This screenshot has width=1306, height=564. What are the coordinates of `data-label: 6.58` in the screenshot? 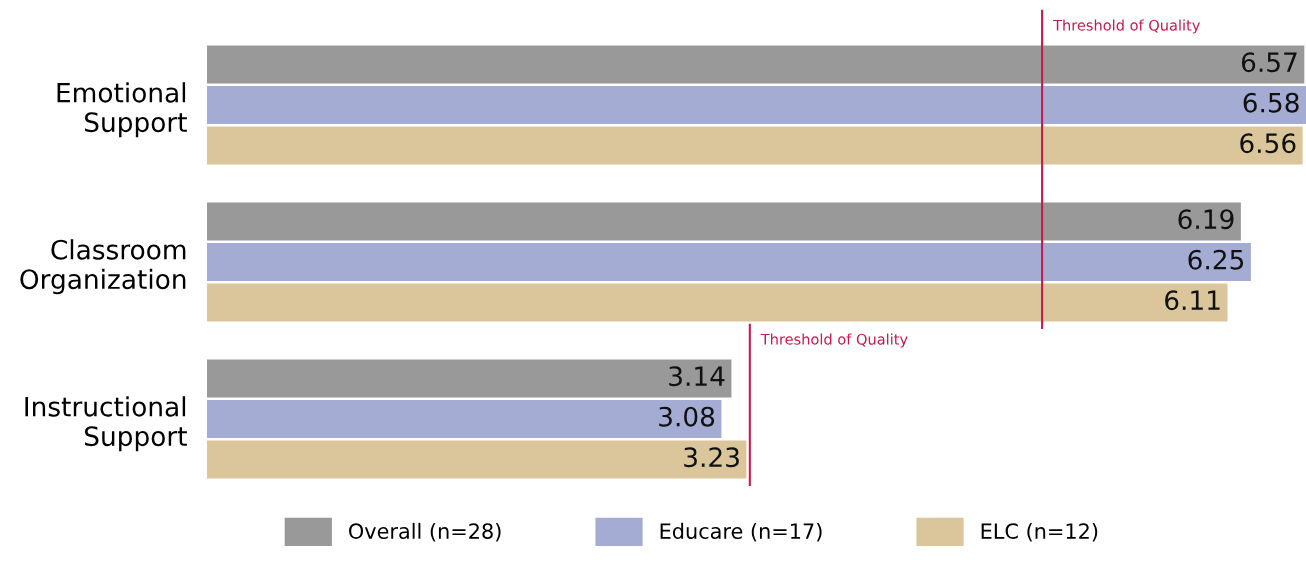 It's located at (1271, 102).